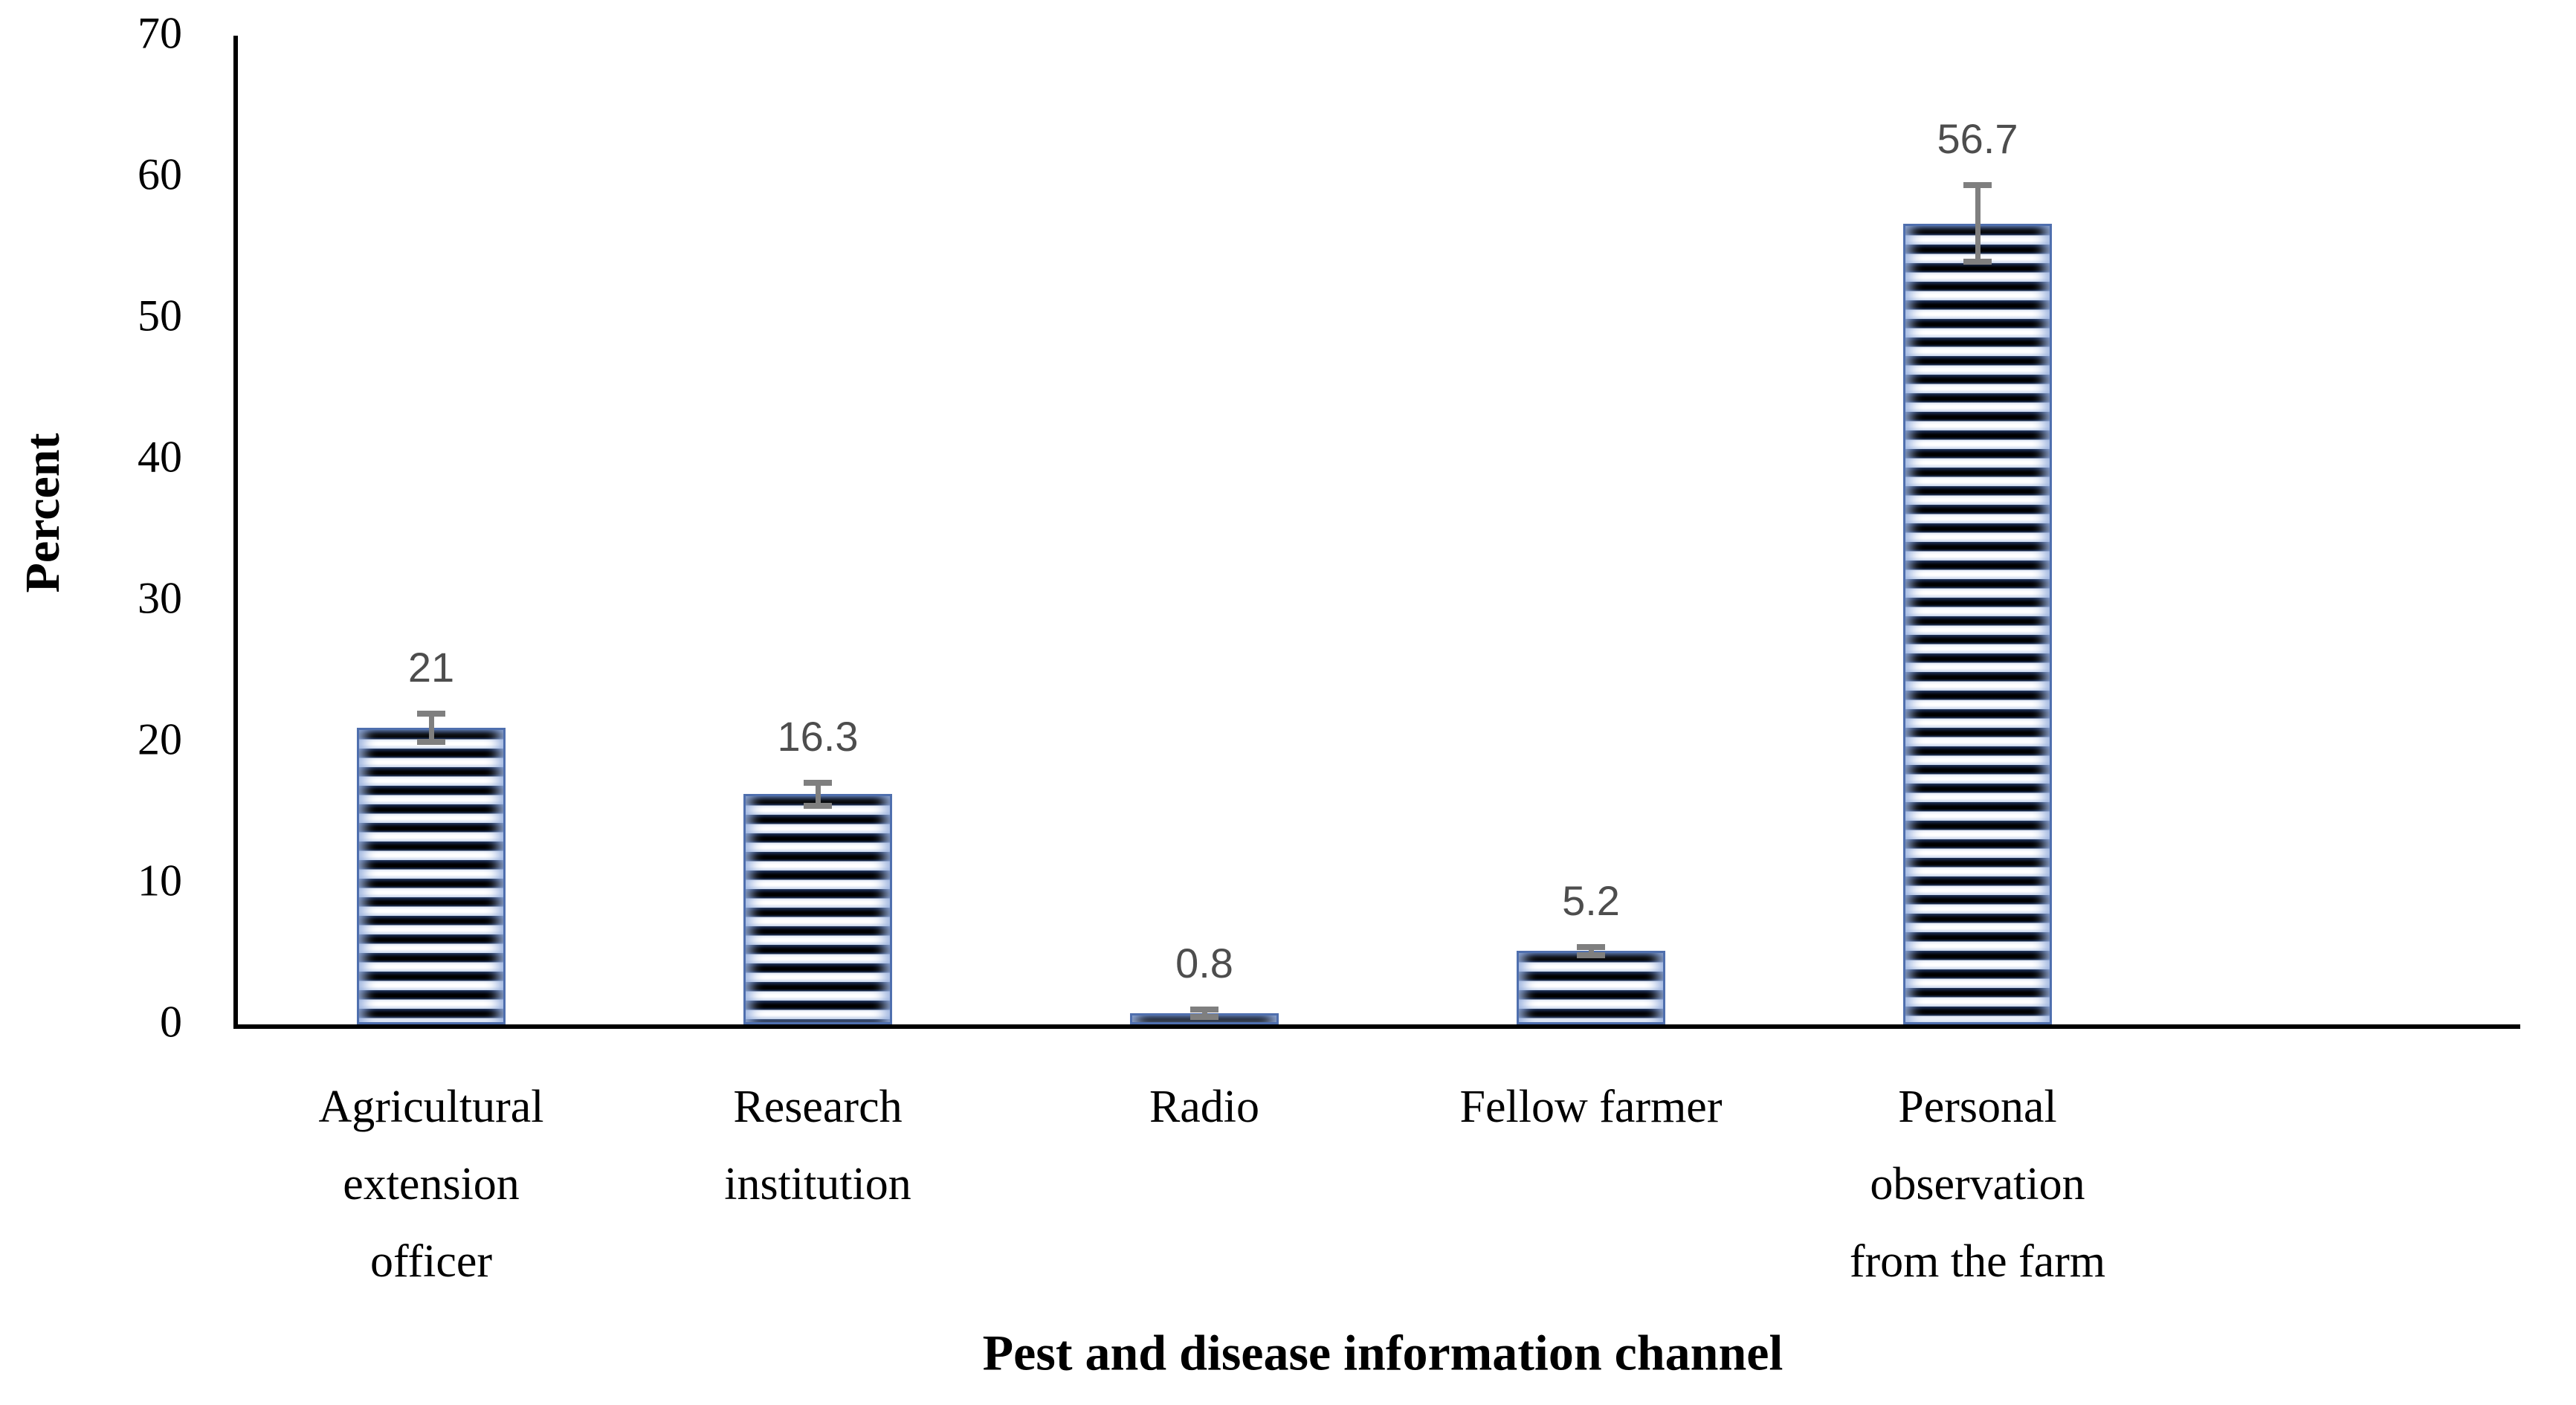 This screenshot has height=1405, width=2576. What do you see at coordinates (1977, 623) in the screenshot?
I see `bar-personal-observation-from-the-farm` at bounding box center [1977, 623].